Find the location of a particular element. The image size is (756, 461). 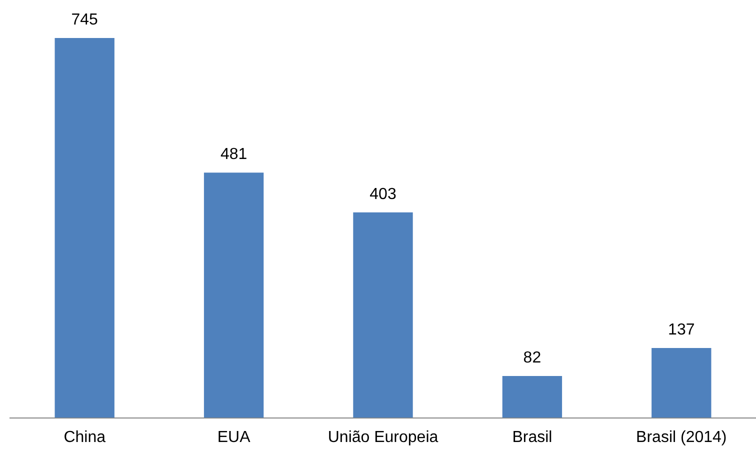

x-tick-label: Brasil (2014) is located at coordinates (681, 437).